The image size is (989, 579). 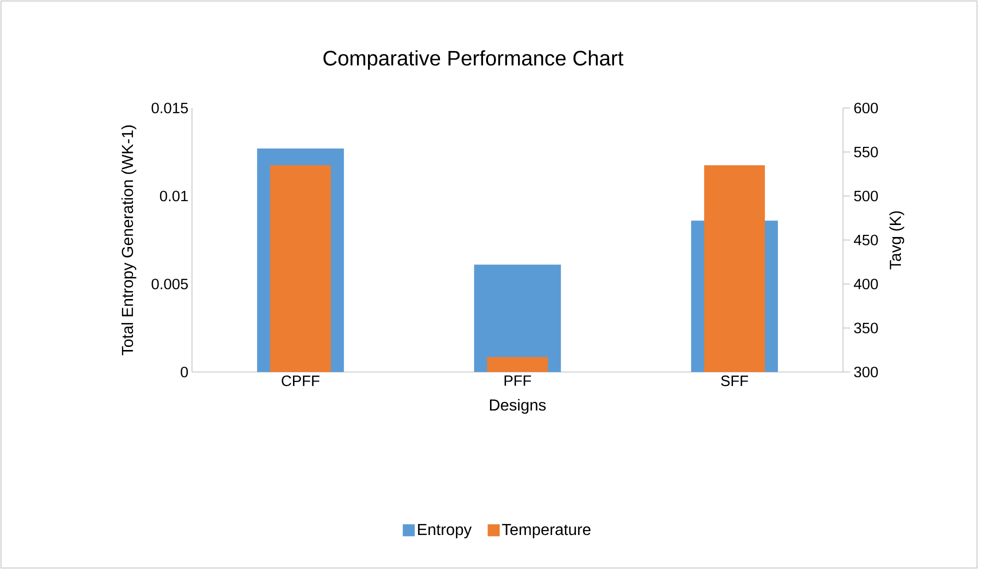 I want to click on y2-tick-label: 400, so click(x=866, y=284).